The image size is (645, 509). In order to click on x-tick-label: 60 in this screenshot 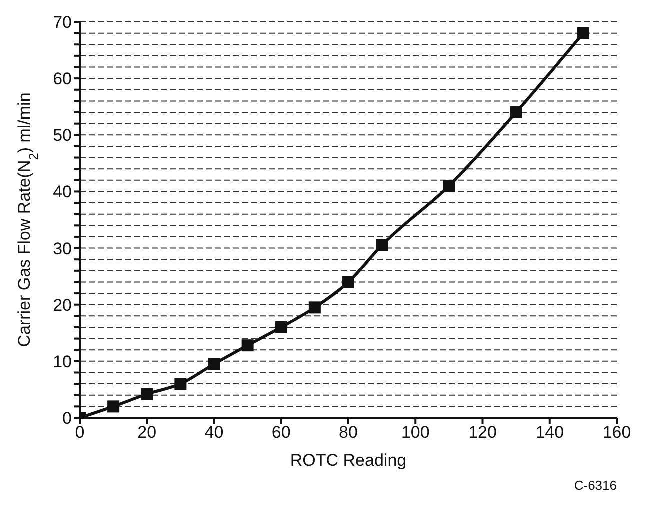, I will do `click(281, 432)`.